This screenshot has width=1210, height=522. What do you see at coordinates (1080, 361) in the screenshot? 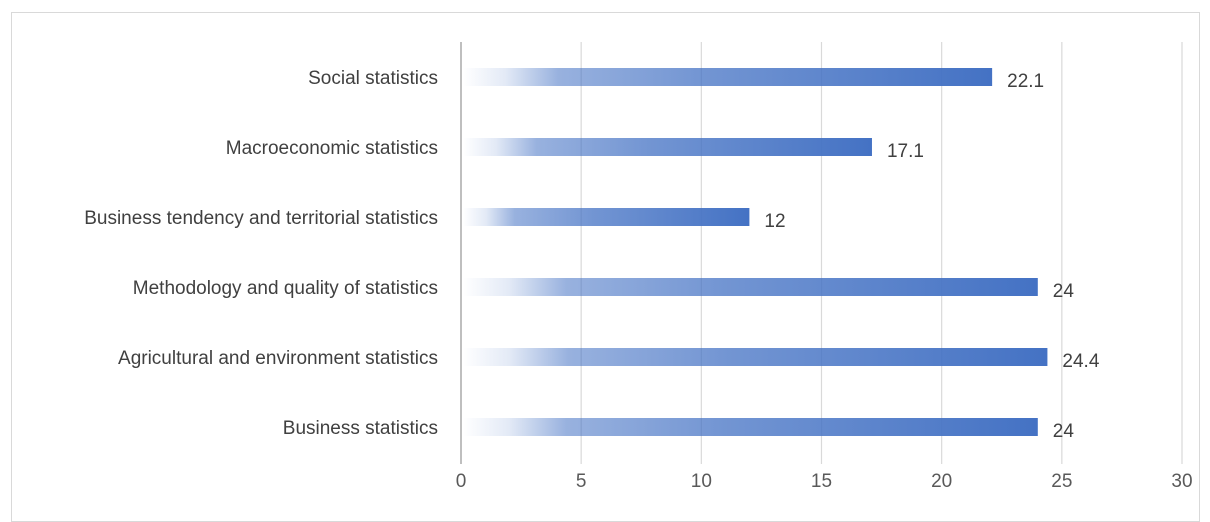
I see `data-label: 24.4` at bounding box center [1080, 361].